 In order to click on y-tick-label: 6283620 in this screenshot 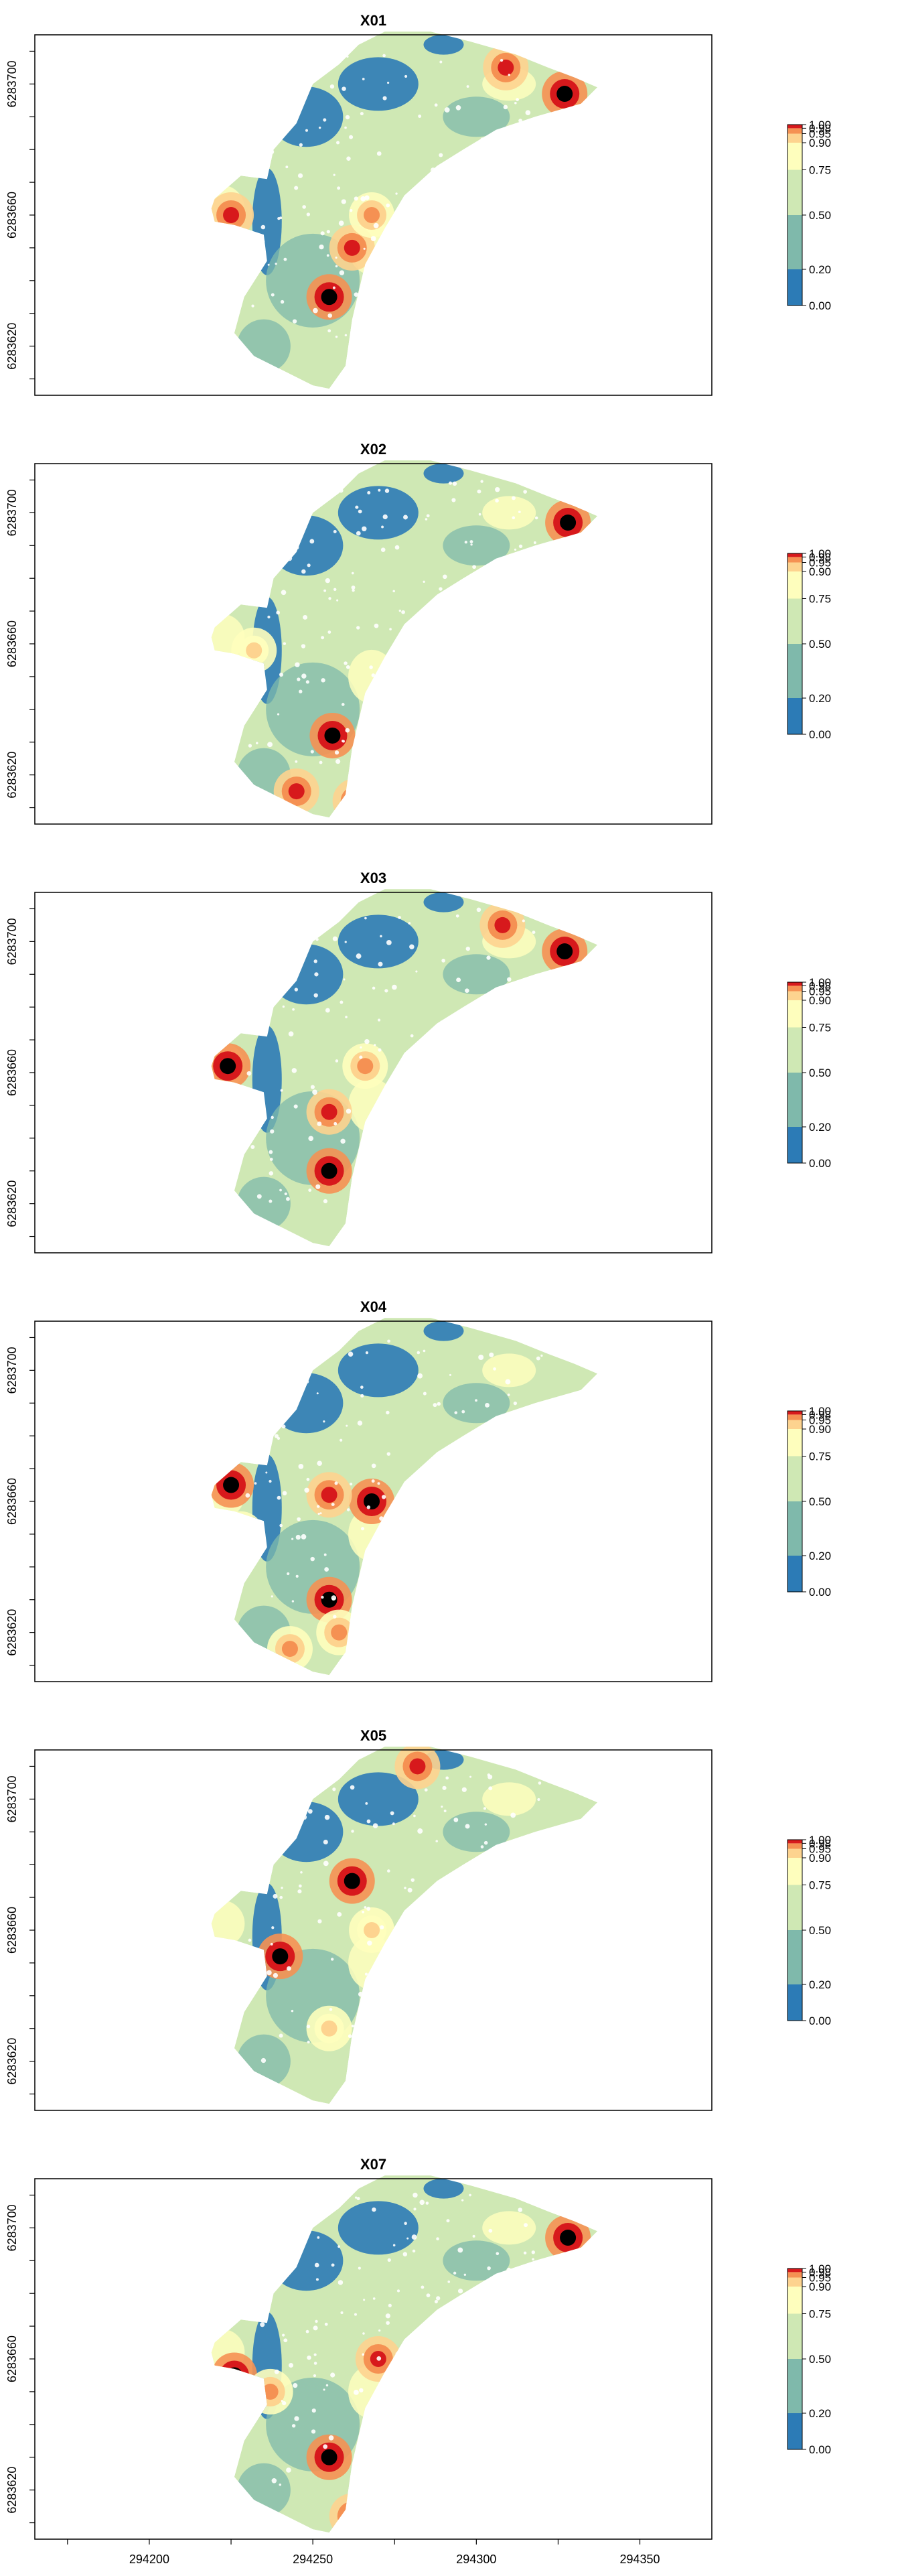, I will do `click(12, 2062)`.